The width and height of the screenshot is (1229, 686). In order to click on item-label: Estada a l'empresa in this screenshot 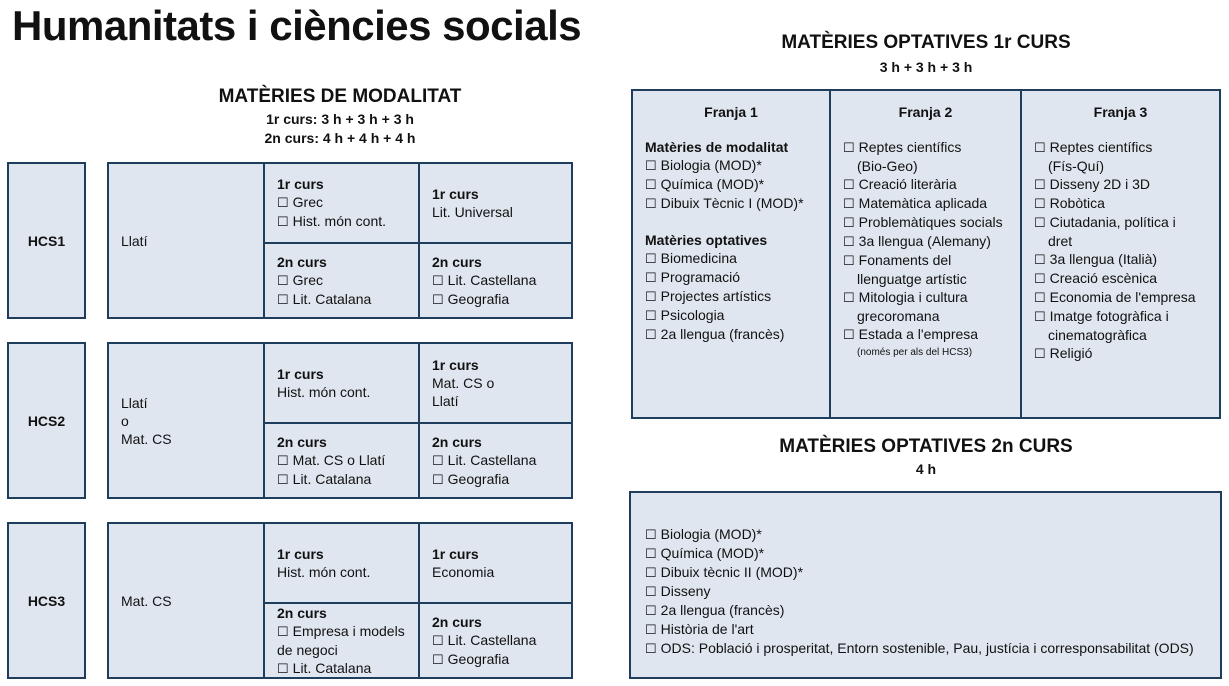, I will do `click(918, 334)`.